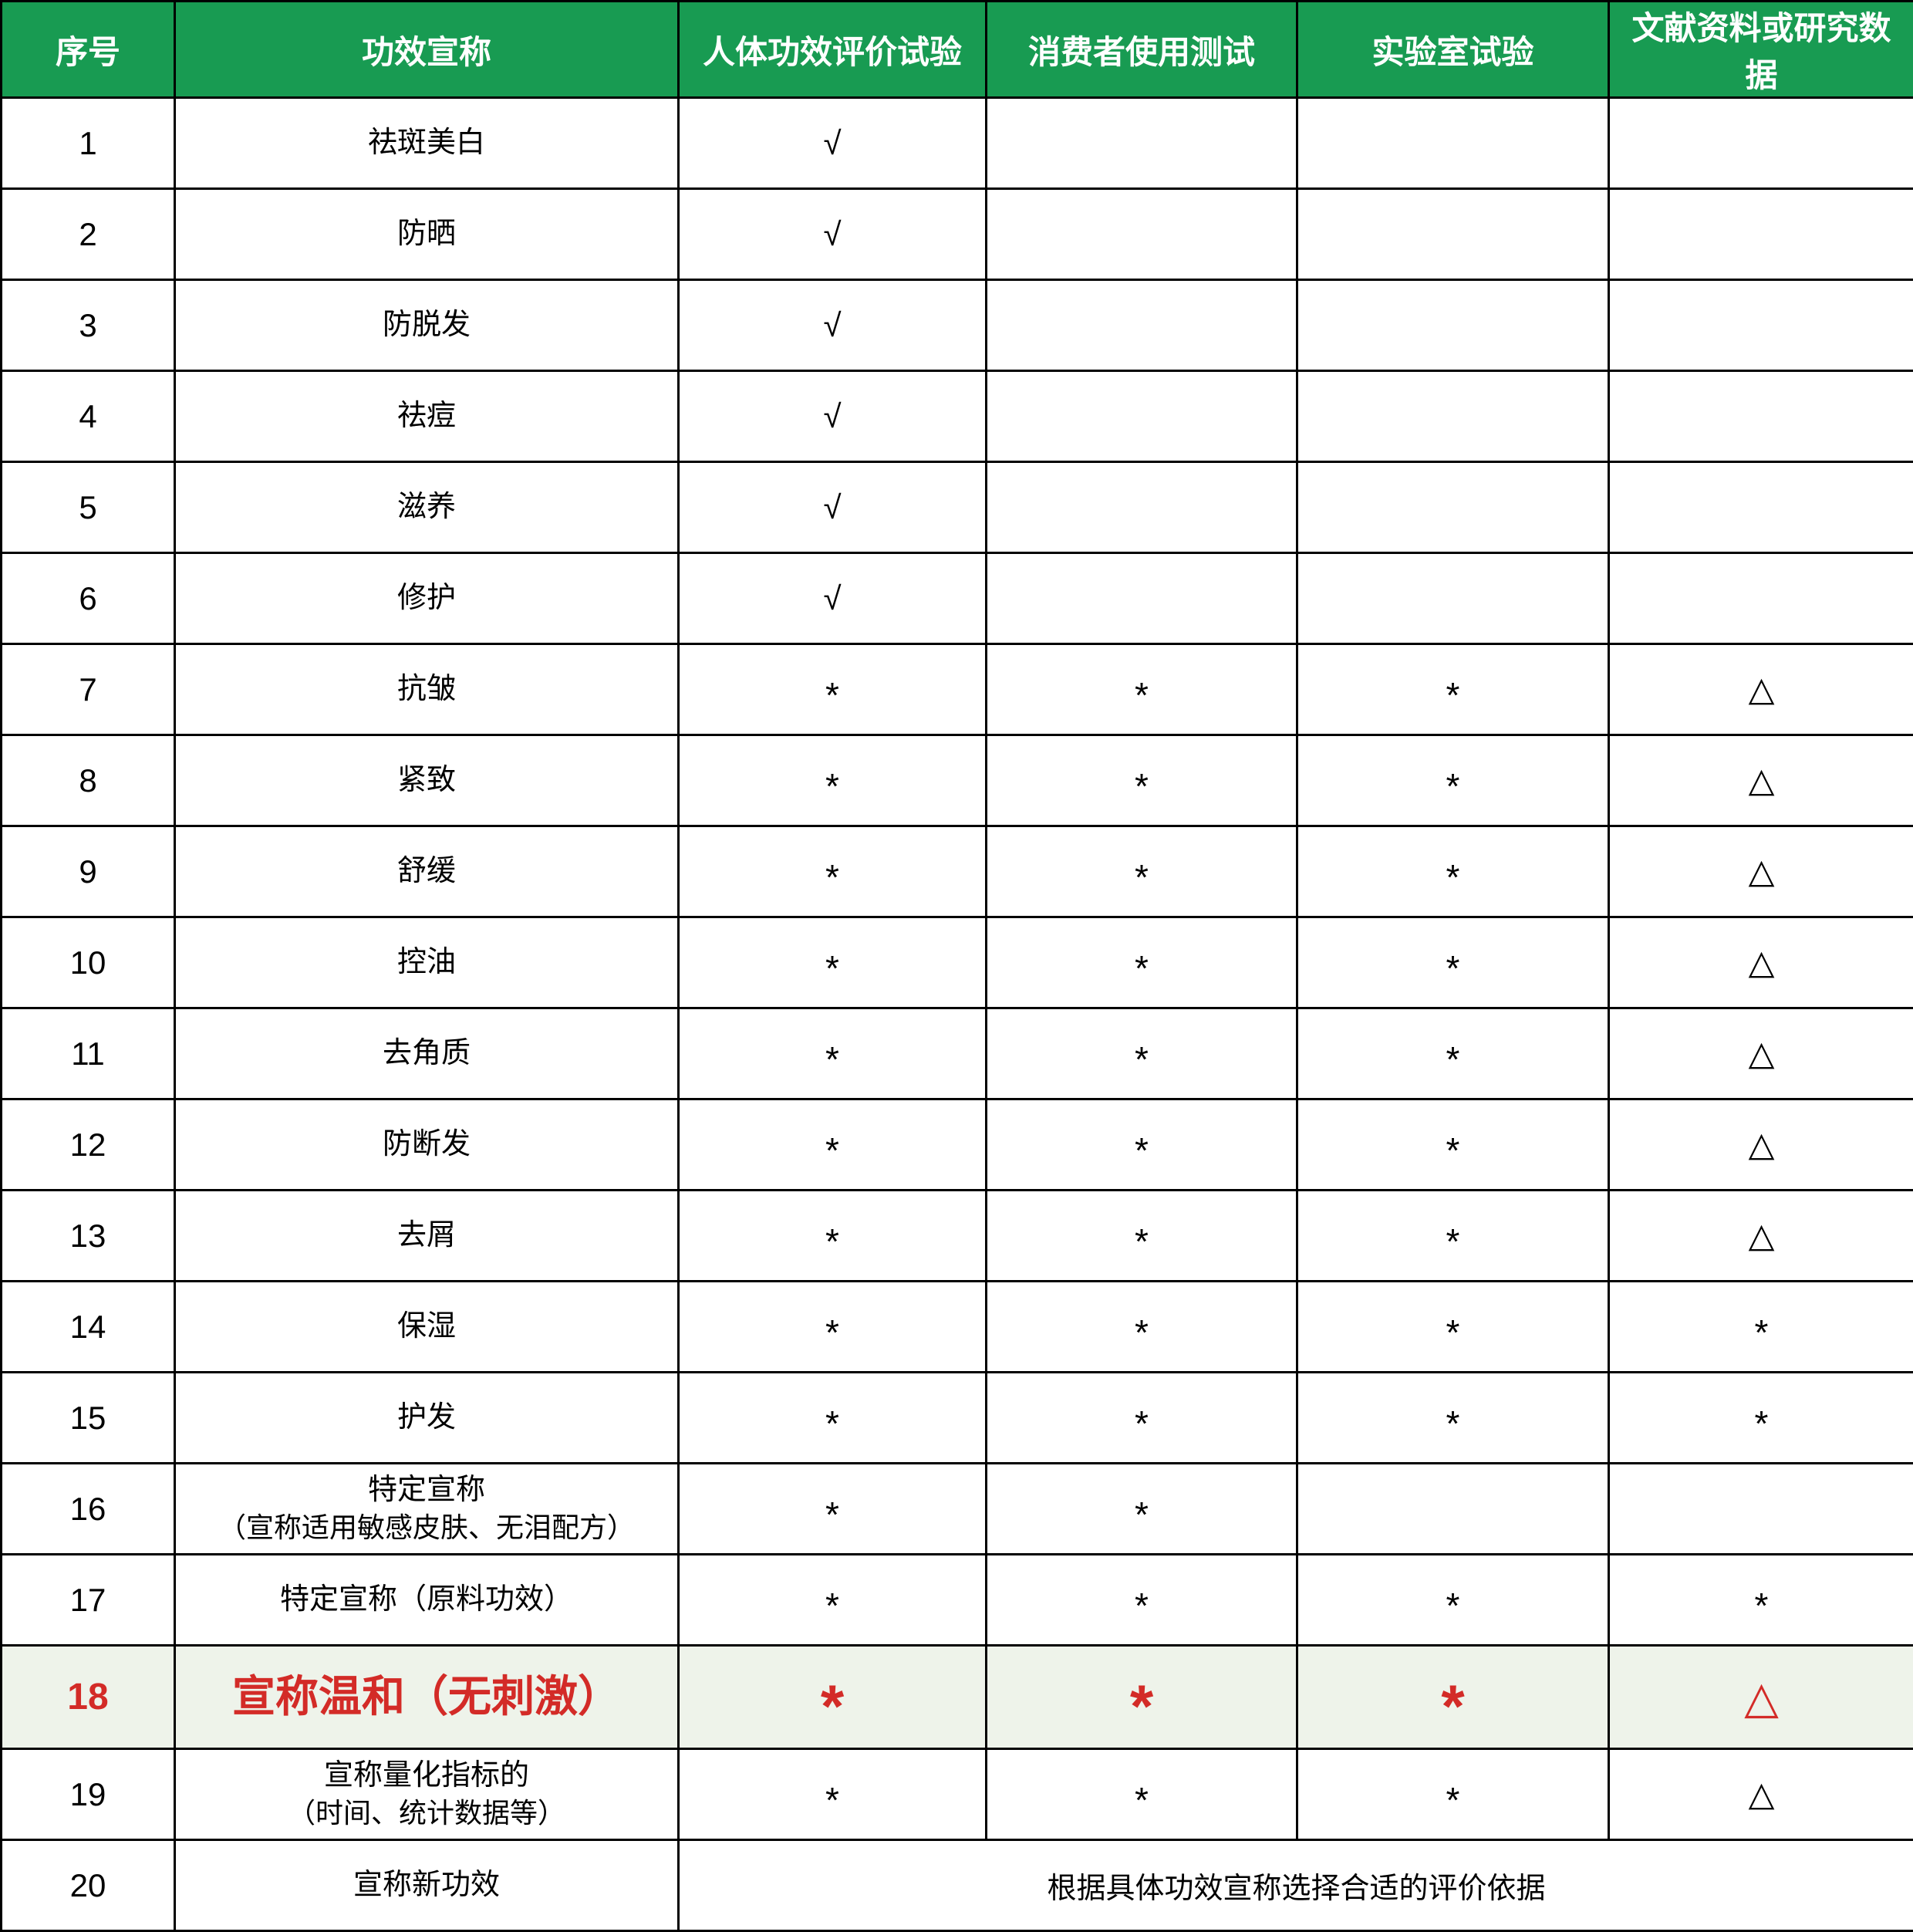  I want to click on row-number: 8, so click(88, 780).